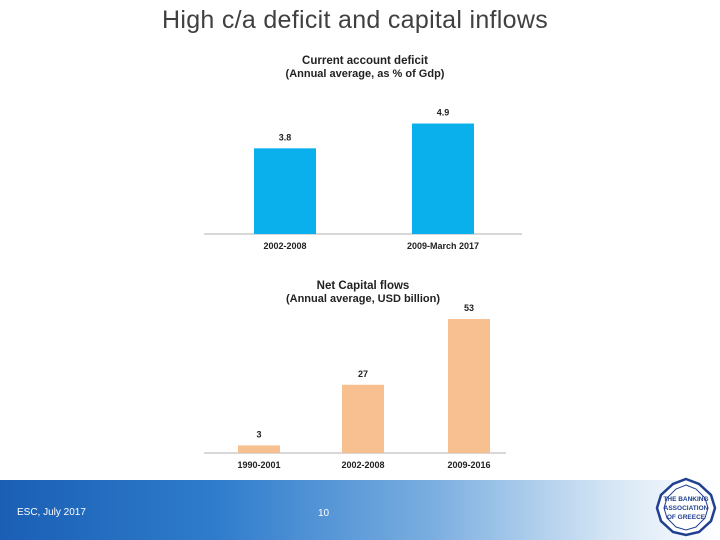 This screenshot has width=720, height=540. I want to click on svg-text: OF GREECE, so click(686, 517).